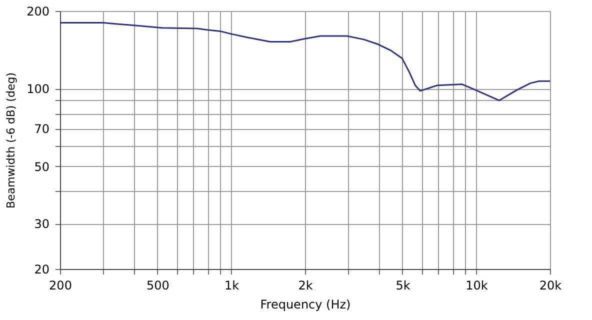 This screenshot has height=320, width=592. Describe the element at coordinates (158, 285) in the screenshot. I see `x-tick-label: 500` at that location.